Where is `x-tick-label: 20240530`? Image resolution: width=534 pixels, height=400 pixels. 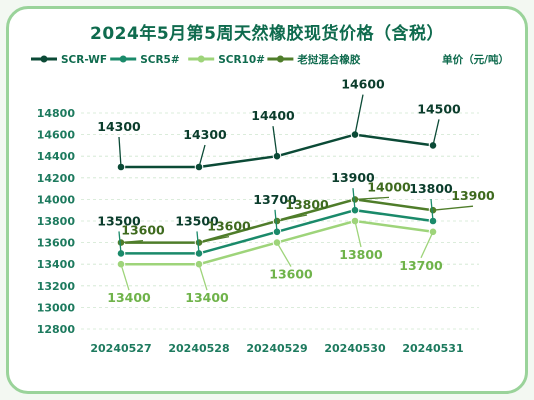
x-tick-label: 20240530 is located at coordinates (355, 348).